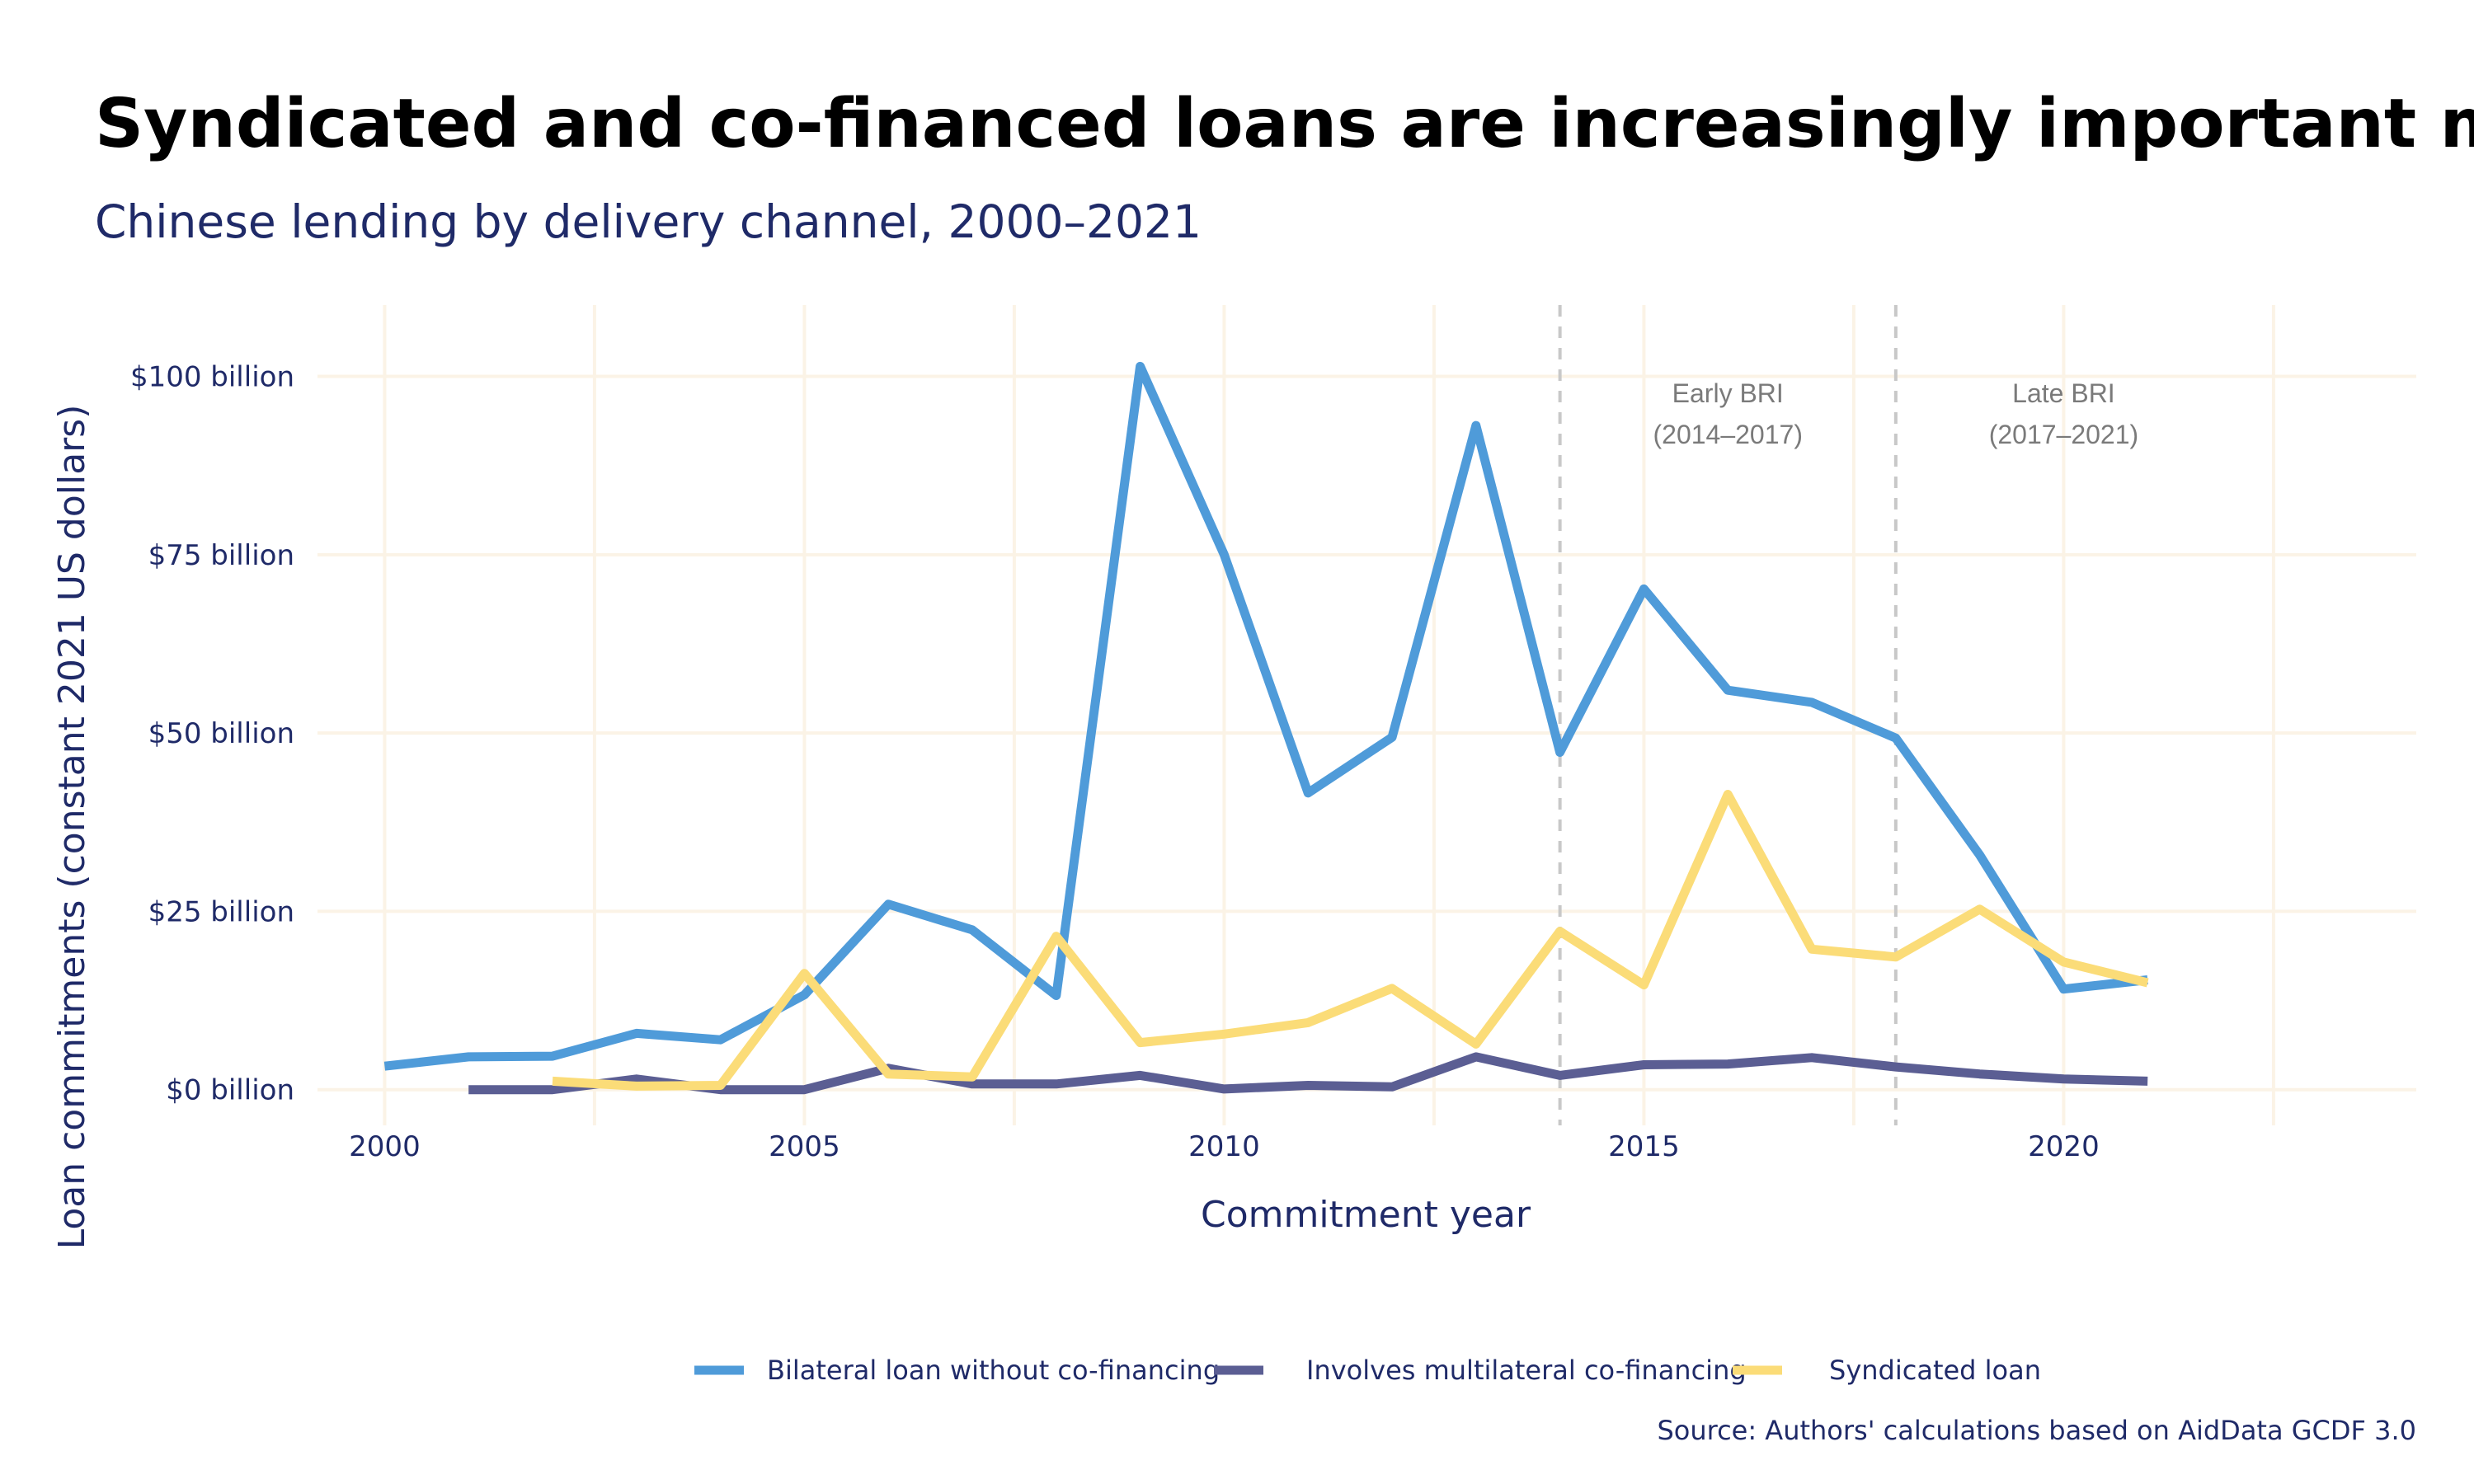 The height and width of the screenshot is (1484, 2474). What do you see at coordinates (1895, 413) in the screenshot?
I see `era-annotations: Early BRI (2014–2017) Late BRI (2017–2021)` at bounding box center [1895, 413].